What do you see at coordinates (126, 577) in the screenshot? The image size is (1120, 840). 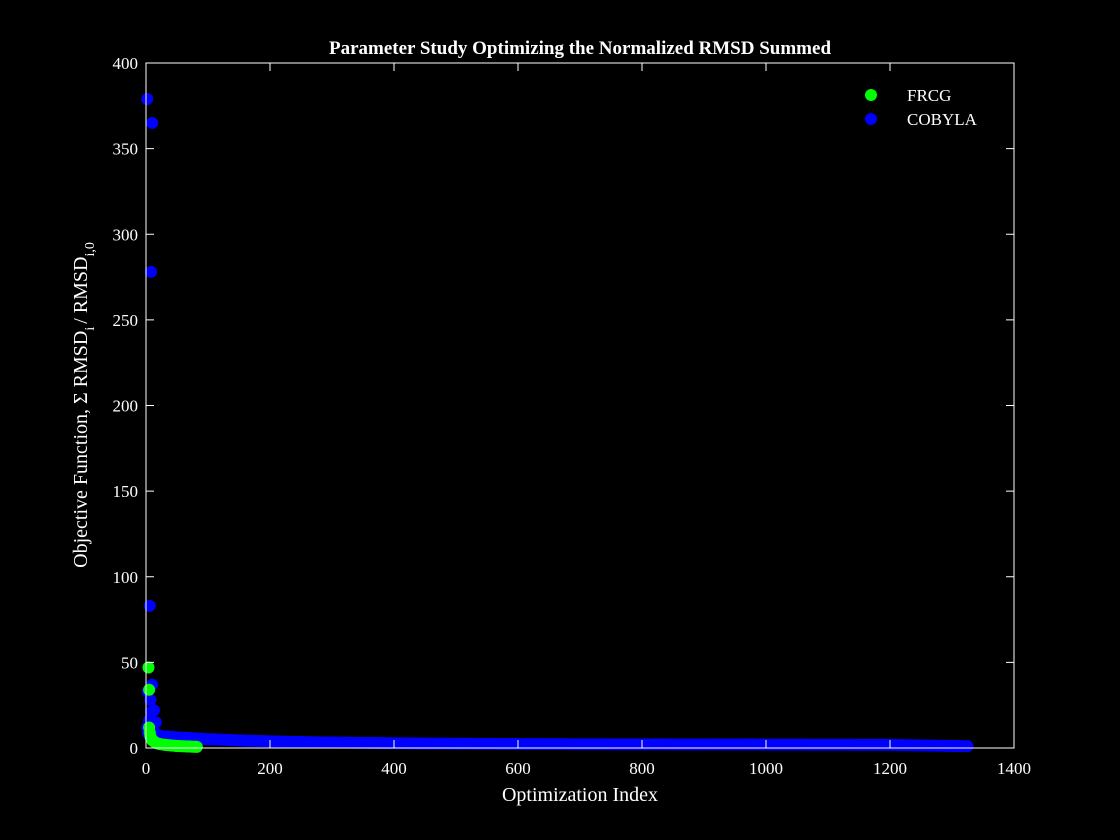 I see `y-tick-label: 100` at bounding box center [126, 577].